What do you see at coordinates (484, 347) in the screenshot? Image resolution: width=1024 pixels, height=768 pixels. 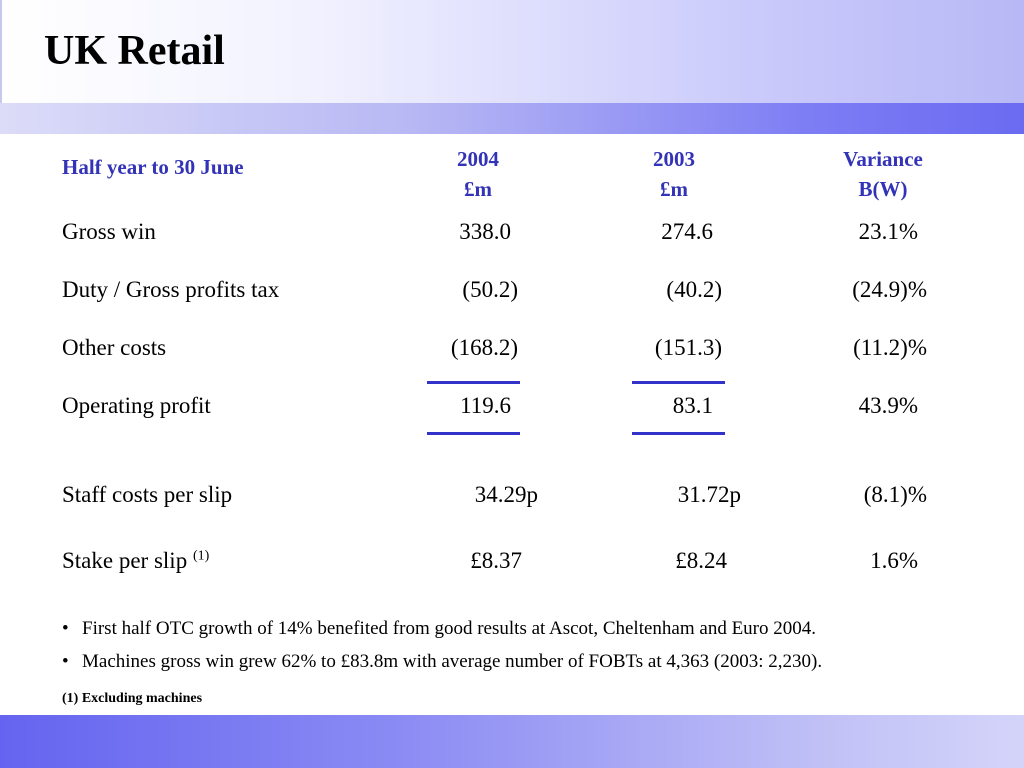 I see `cell-other-costs-2004: (168.2)` at bounding box center [484, 347].